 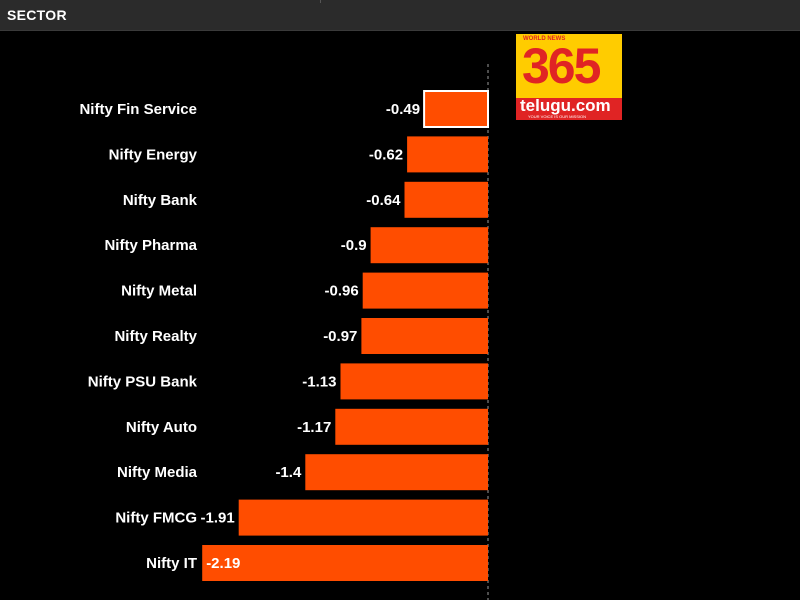 What do you see at coordinates (150, 245) in the screenshot?
I see `category-label-3: Nifty Pharma` at bounding box center [150, 245].